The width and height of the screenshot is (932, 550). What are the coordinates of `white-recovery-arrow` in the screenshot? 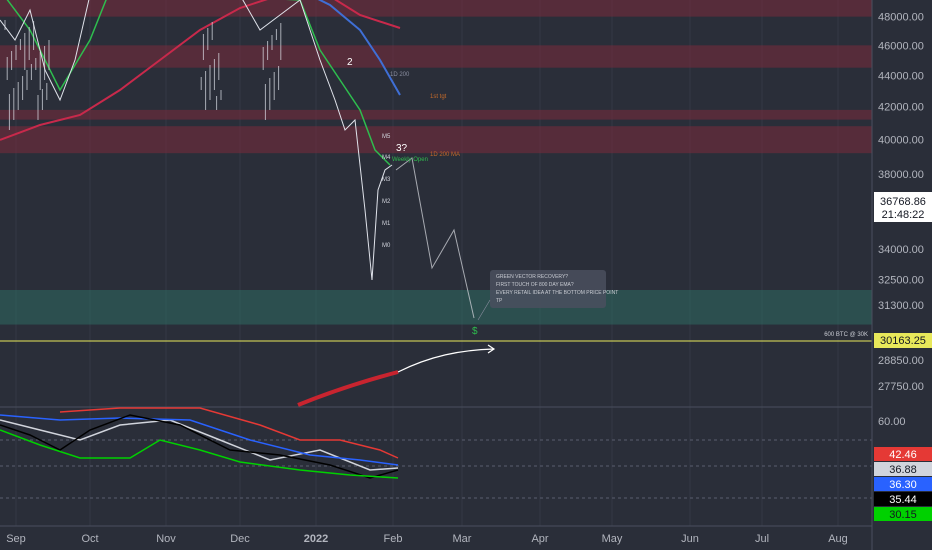 It's located at (446, 360).